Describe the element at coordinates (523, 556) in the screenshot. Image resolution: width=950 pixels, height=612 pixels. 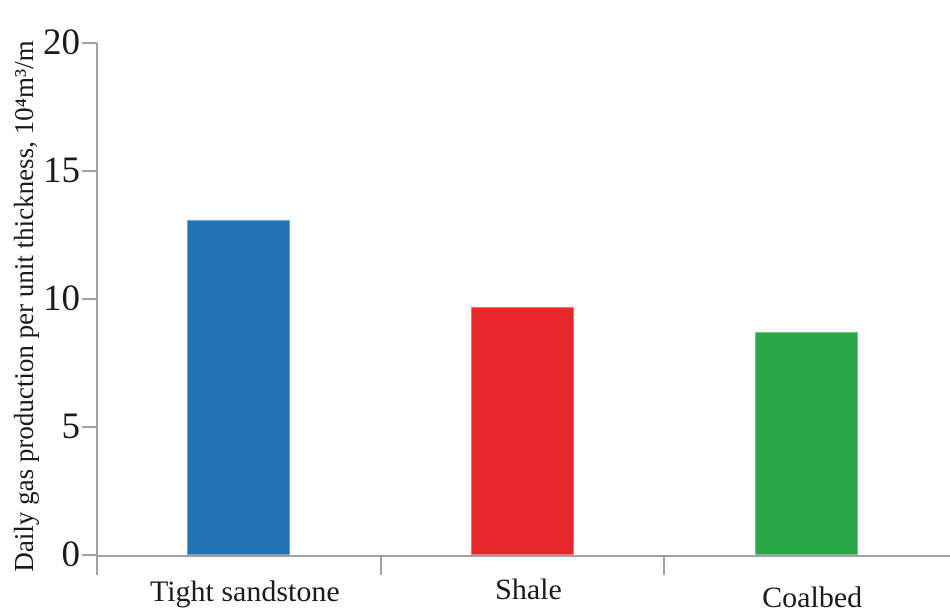
I see `x-axis-line` at that location.